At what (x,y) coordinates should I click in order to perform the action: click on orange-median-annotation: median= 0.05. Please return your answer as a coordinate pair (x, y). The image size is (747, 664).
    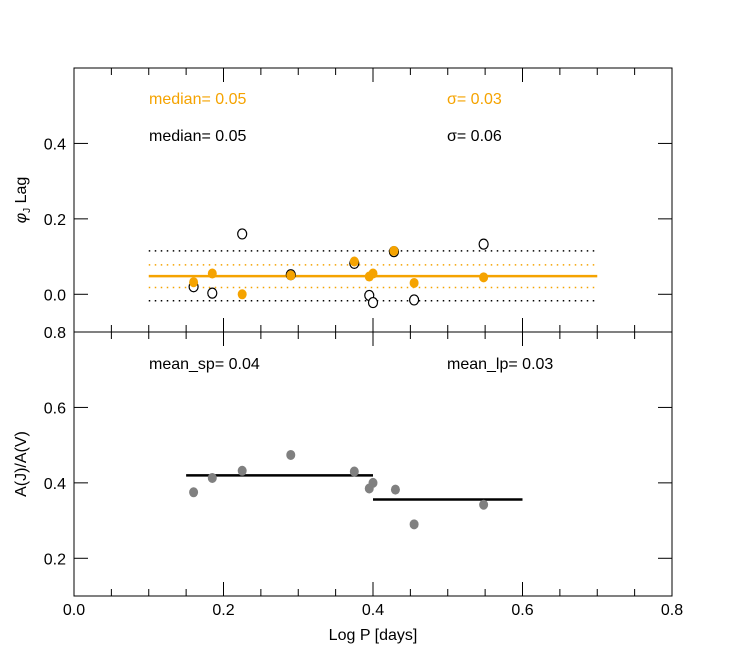
    Looking at the image, I should click on (198, 99).